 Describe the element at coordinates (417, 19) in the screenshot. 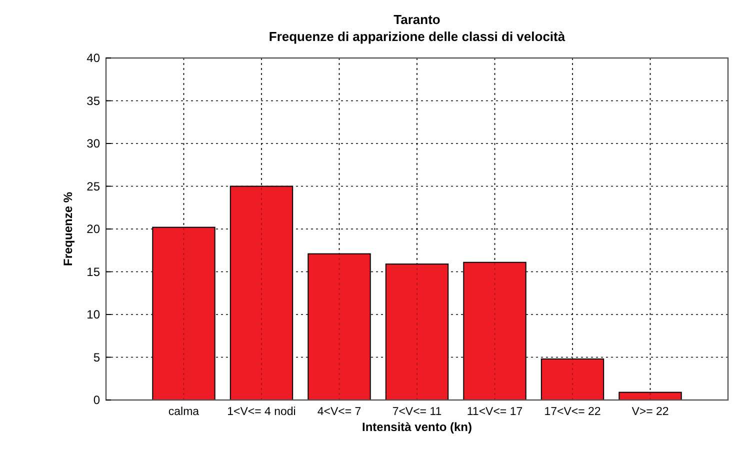

I see `chart-title: Taranto` at that location.